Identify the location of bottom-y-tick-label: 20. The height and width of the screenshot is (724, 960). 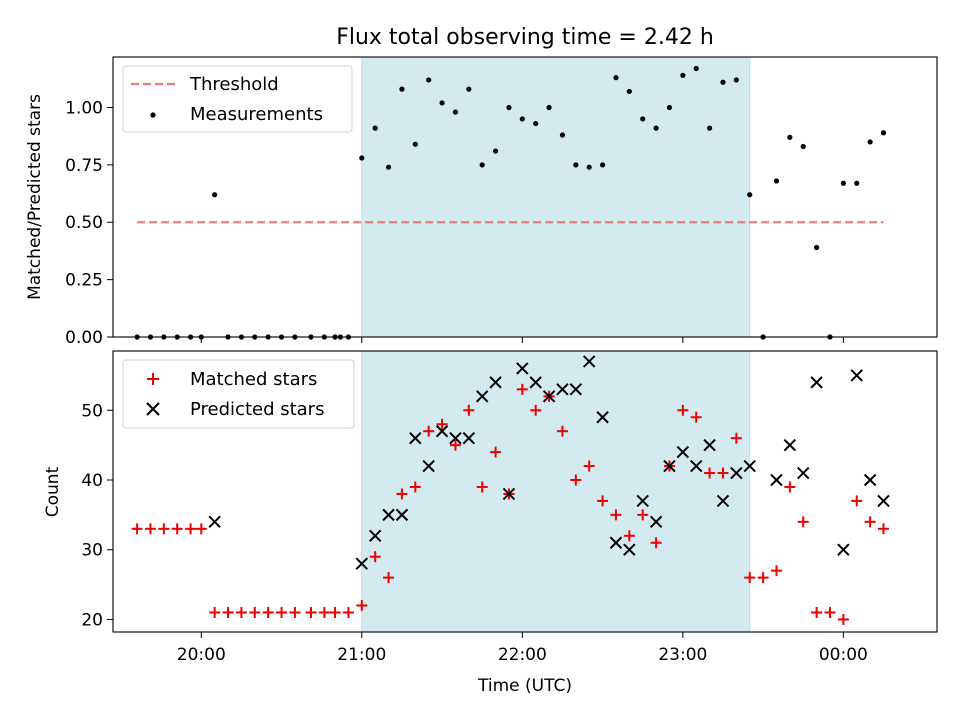
(92, 620).